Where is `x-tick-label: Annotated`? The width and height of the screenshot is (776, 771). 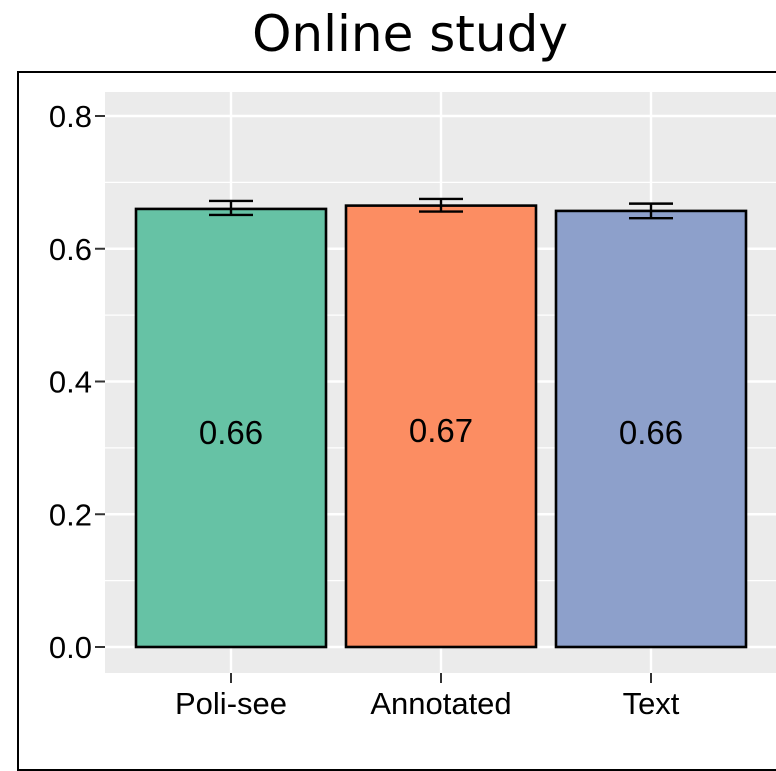 x-tick-label: Annotated is located at coordinates (440, 703).